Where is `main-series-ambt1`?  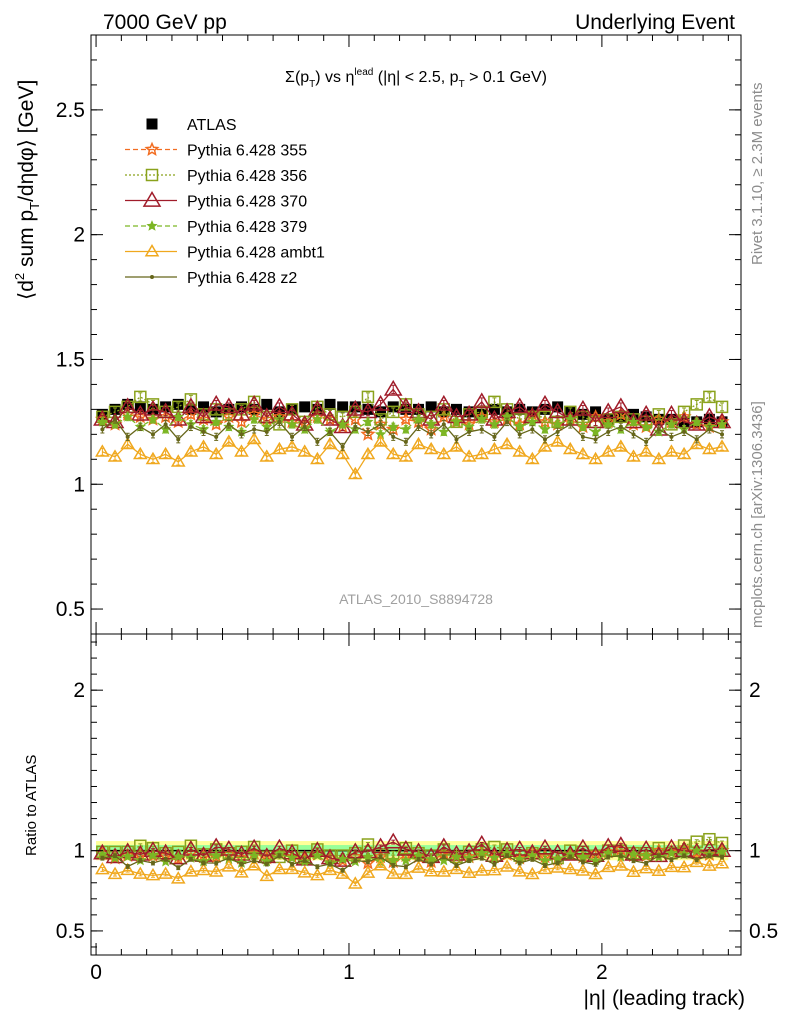 main-series-ambt1 is located at coordinates (412, 455).